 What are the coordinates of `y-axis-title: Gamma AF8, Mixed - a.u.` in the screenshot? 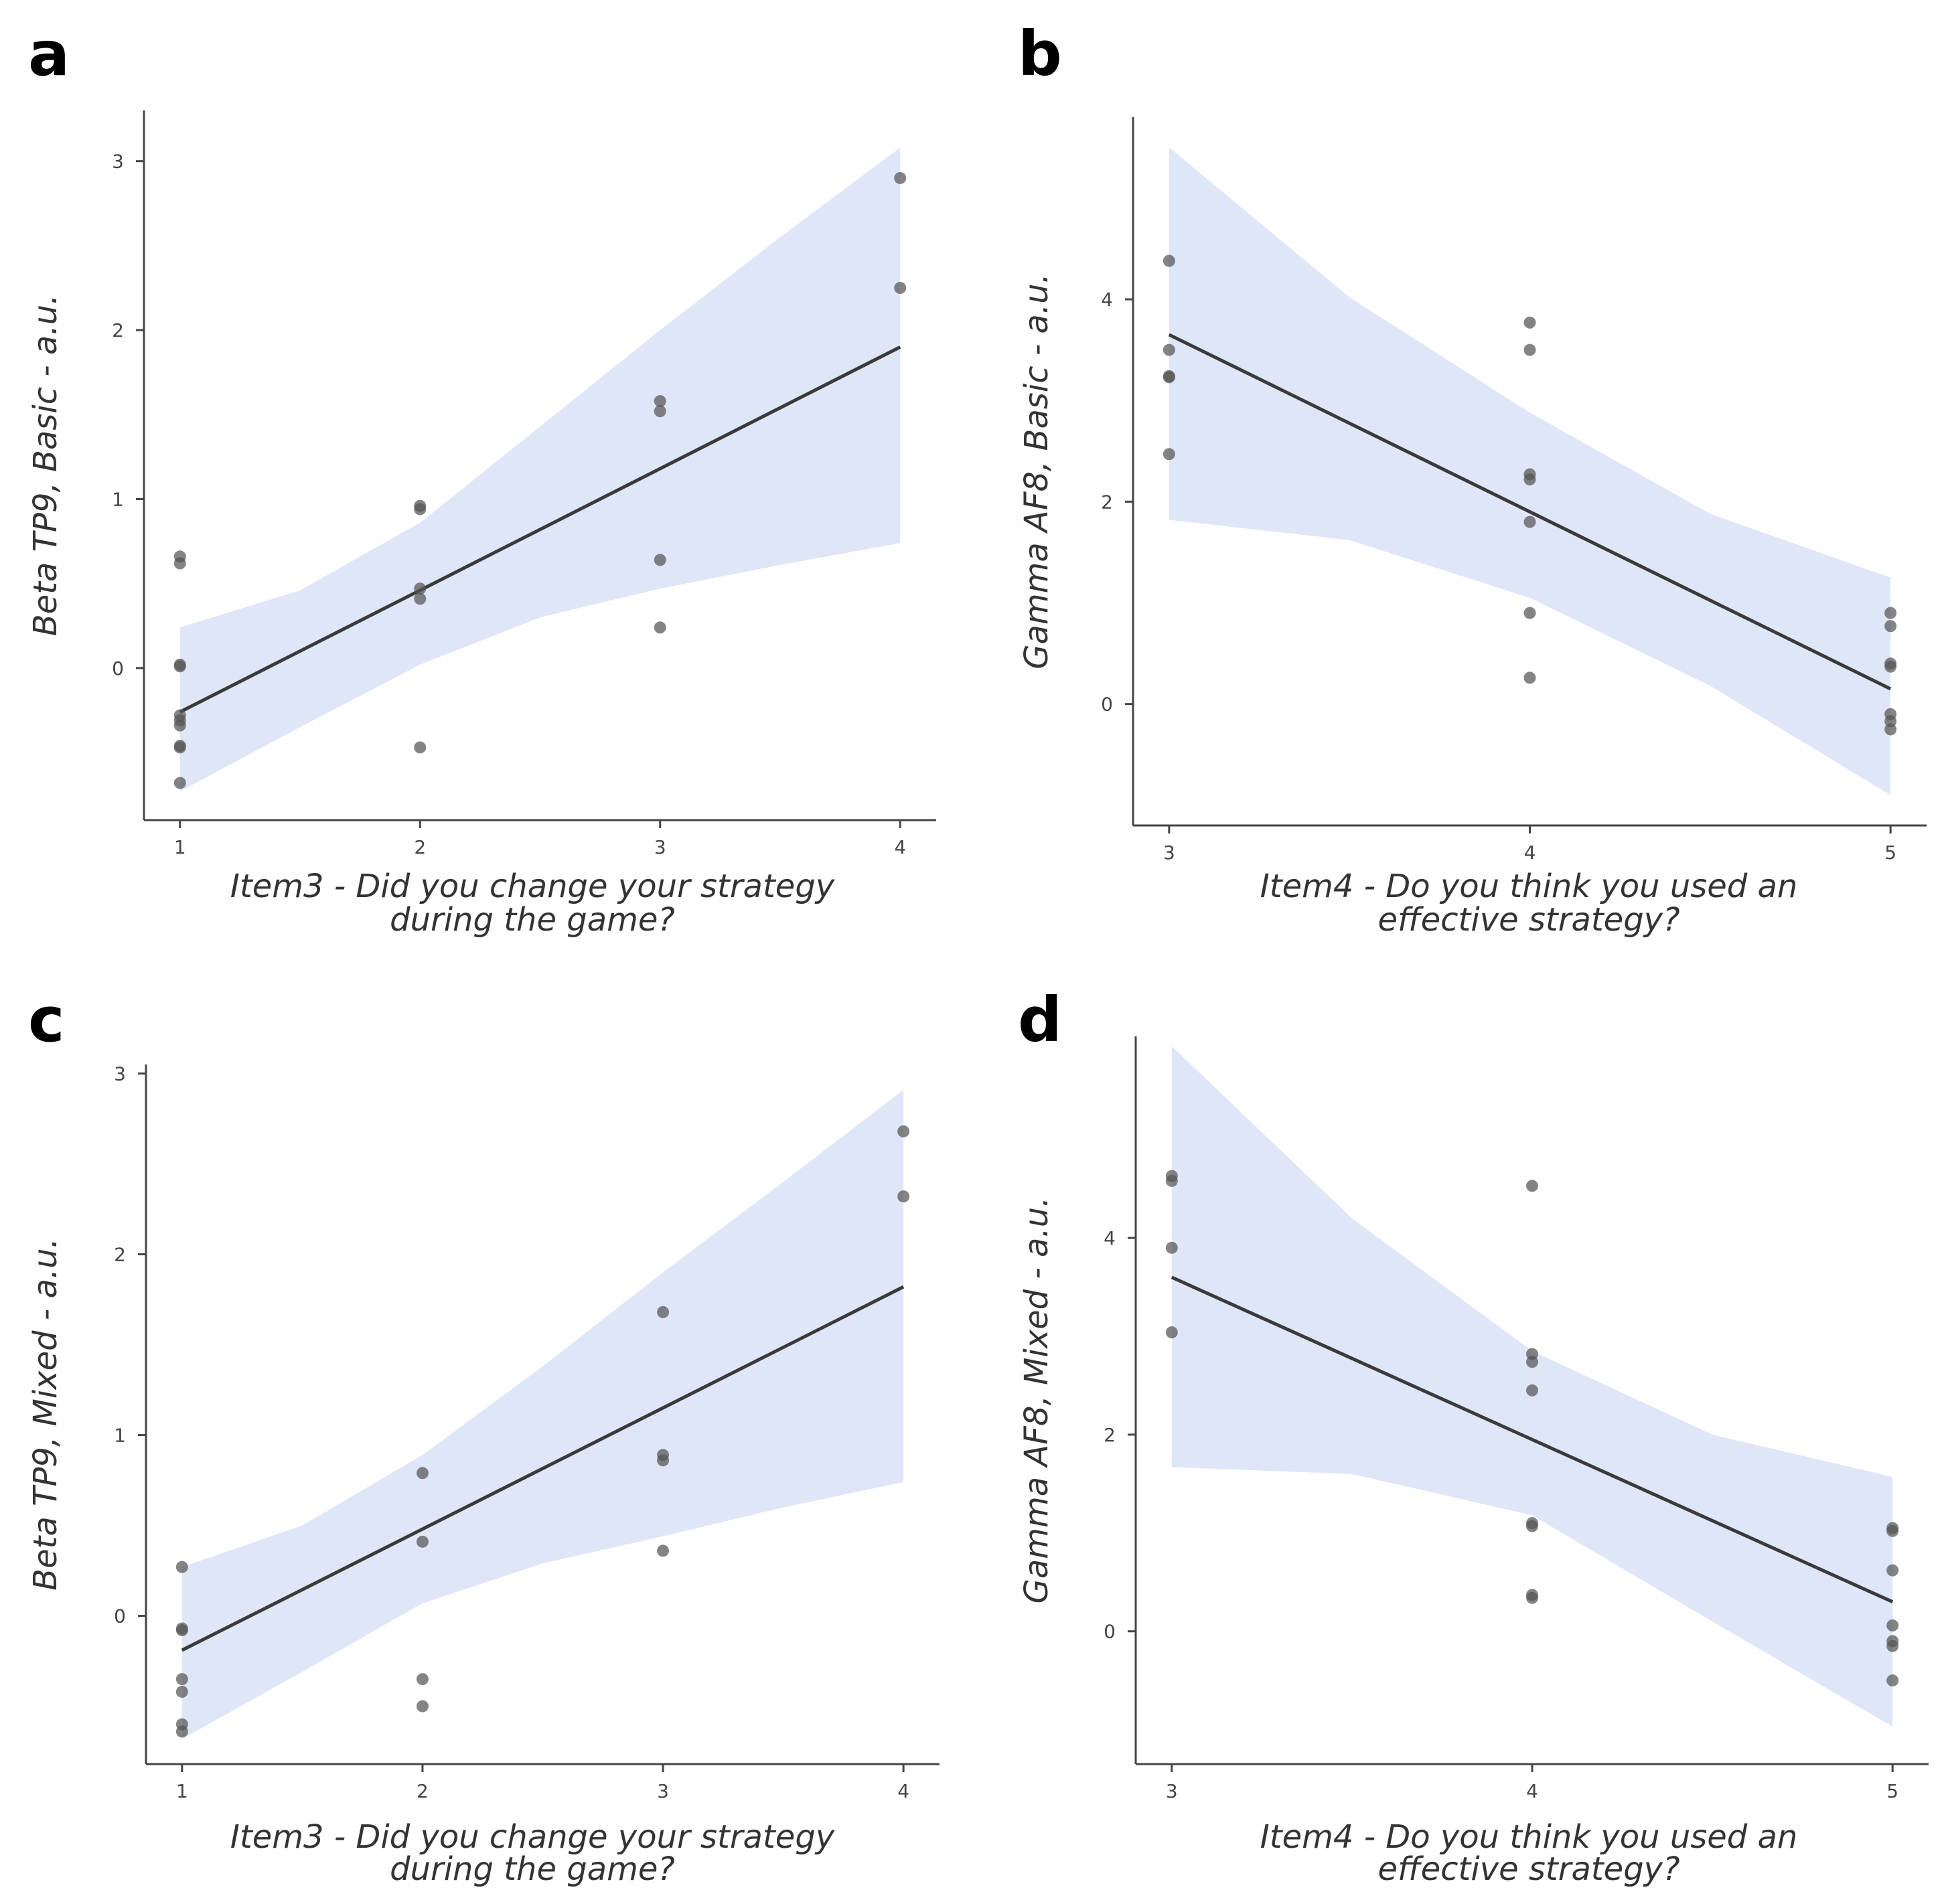 It's located at (1036, 1400).